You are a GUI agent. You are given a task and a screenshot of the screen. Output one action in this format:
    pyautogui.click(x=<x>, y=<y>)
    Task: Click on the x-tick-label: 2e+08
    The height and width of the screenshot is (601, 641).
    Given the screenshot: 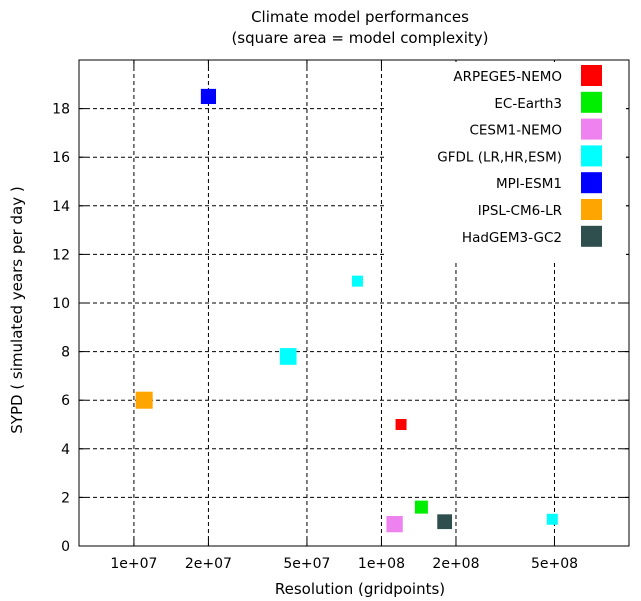 What is the action you would take?
    pyautogui.click(x=455, y=564)
    